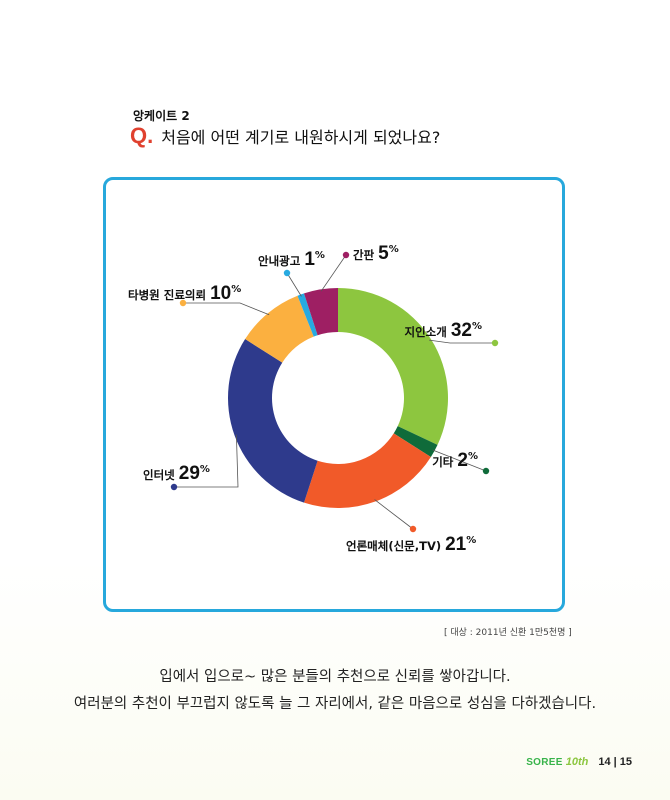 The image size is (670, 800). I want to click on data-label-인터넷: 인터넷 29%, so click(176, 473).